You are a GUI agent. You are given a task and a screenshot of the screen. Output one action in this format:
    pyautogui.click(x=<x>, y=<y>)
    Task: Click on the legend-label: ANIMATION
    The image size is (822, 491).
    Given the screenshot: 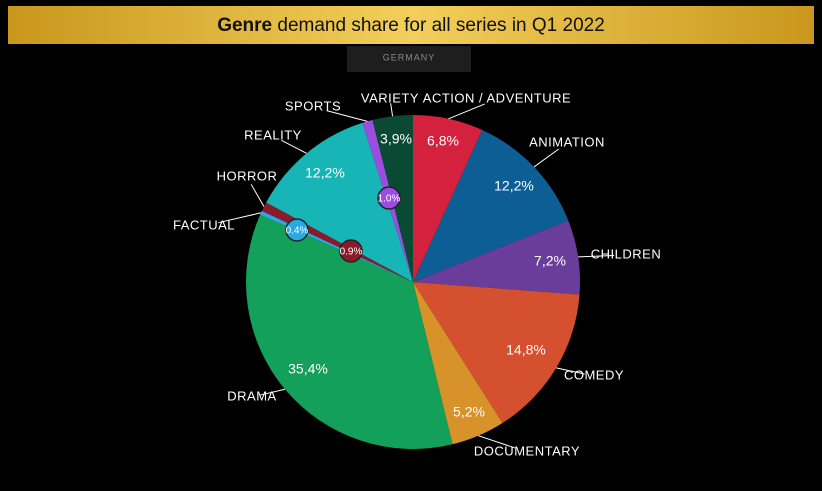 What is the action you would take?
    pyautogui.click(x=567, y=141)
    